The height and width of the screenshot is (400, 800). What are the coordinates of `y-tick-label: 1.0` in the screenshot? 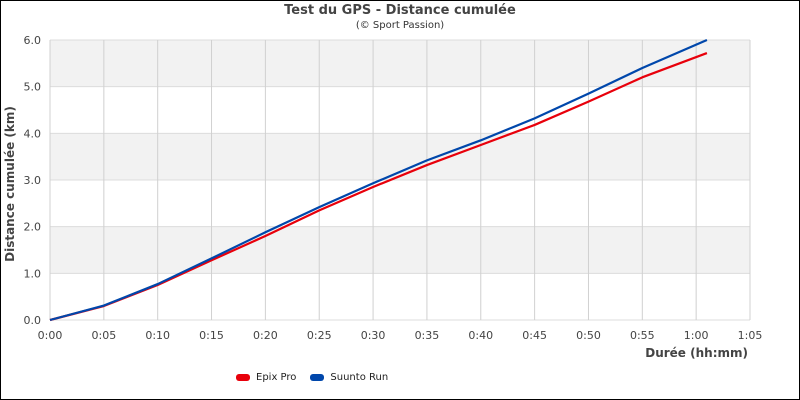 It's located at (33, 273).